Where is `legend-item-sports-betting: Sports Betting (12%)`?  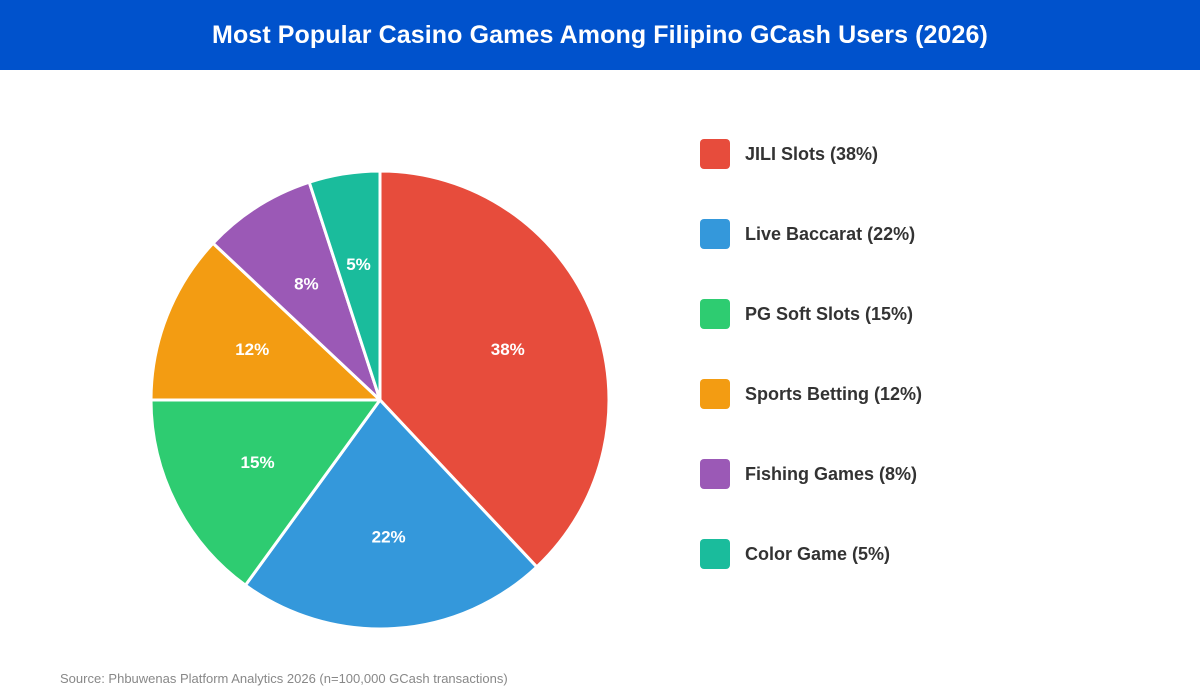
legend-item-sports-betting: Sports Betting (12%) is located at coordinates (811, 394).